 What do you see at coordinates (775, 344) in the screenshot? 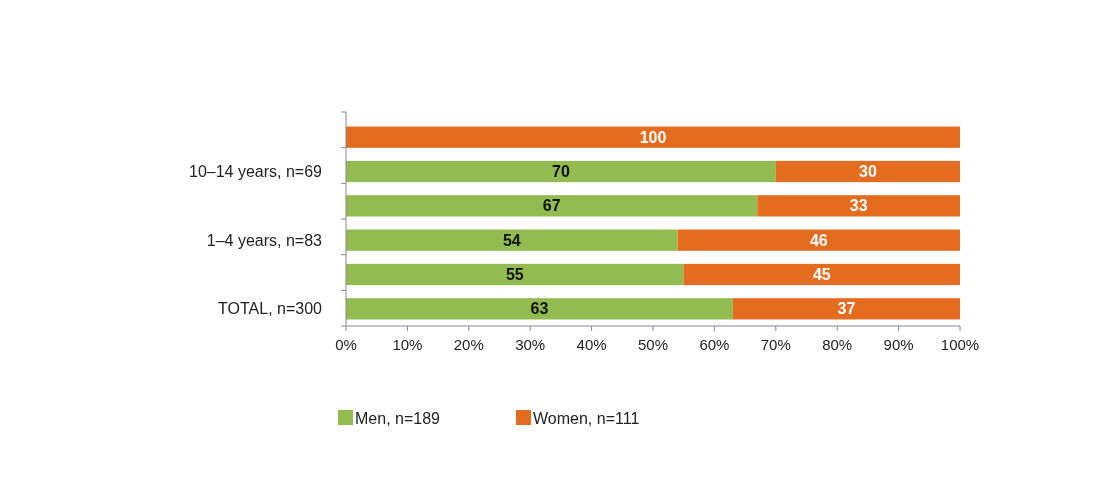
I see `x-tick-label: 70%` at bounding box center [775, 344].